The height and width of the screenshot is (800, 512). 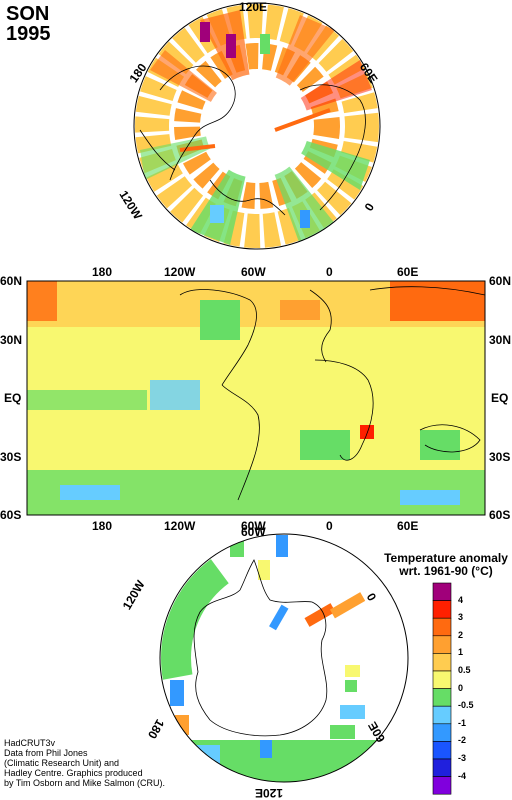 I want to click on lat-label-eq-left: EQ, so click(x=13, y=398).